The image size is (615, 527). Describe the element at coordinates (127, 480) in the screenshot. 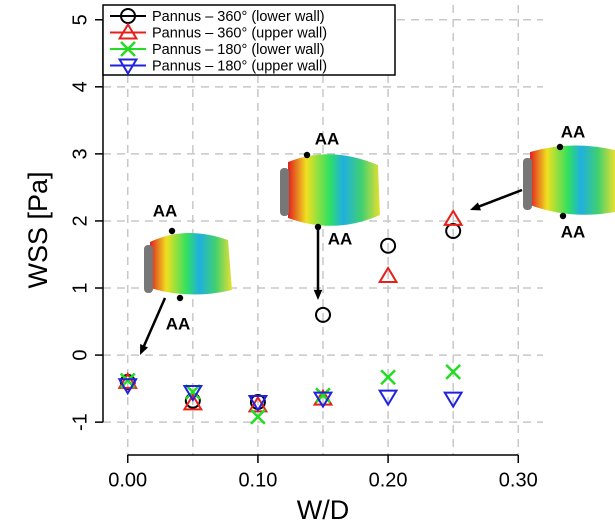

I see `x-tick-label: 0.00` at that location.